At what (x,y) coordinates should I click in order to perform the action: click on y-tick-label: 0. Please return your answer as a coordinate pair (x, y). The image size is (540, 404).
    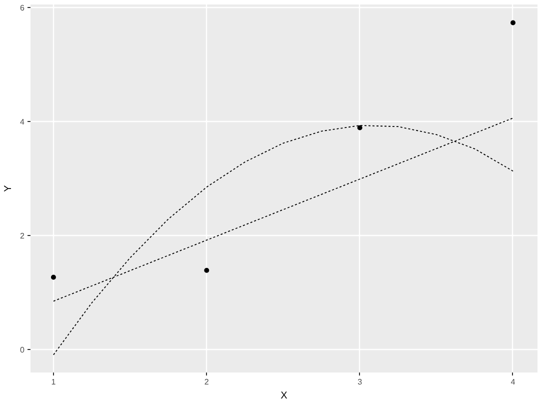
    Looking at the image, I should click on (23, 350).